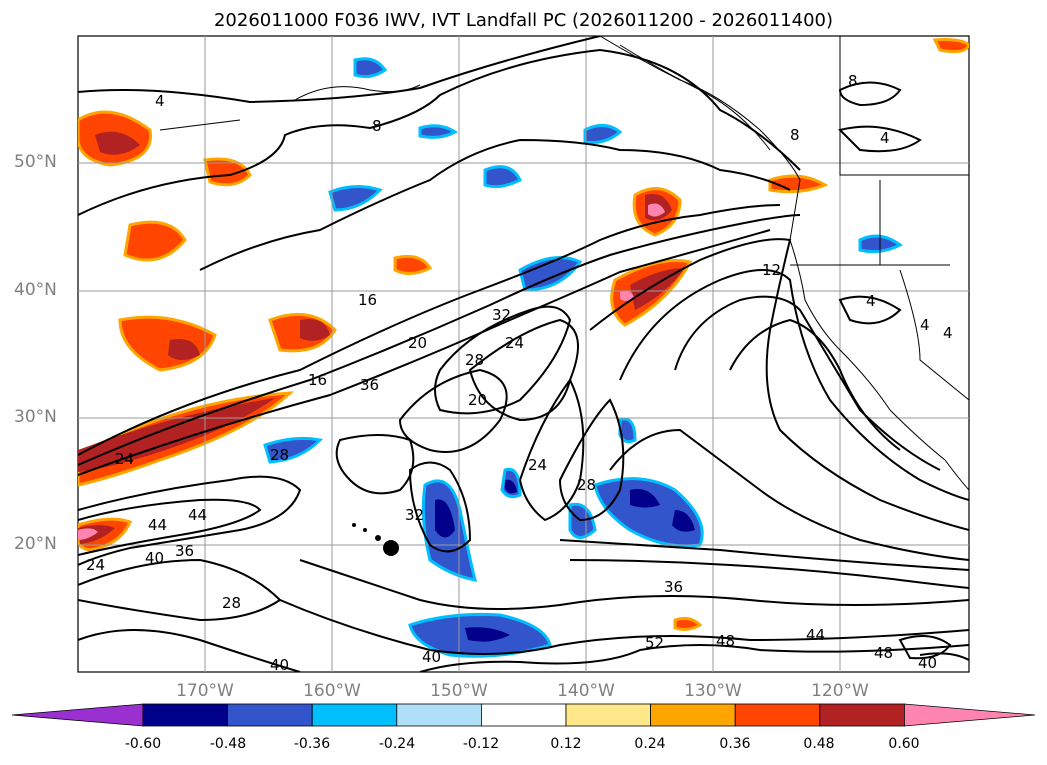  I want to click on colorbar-tick-label: -0.24, so click(397, 744).